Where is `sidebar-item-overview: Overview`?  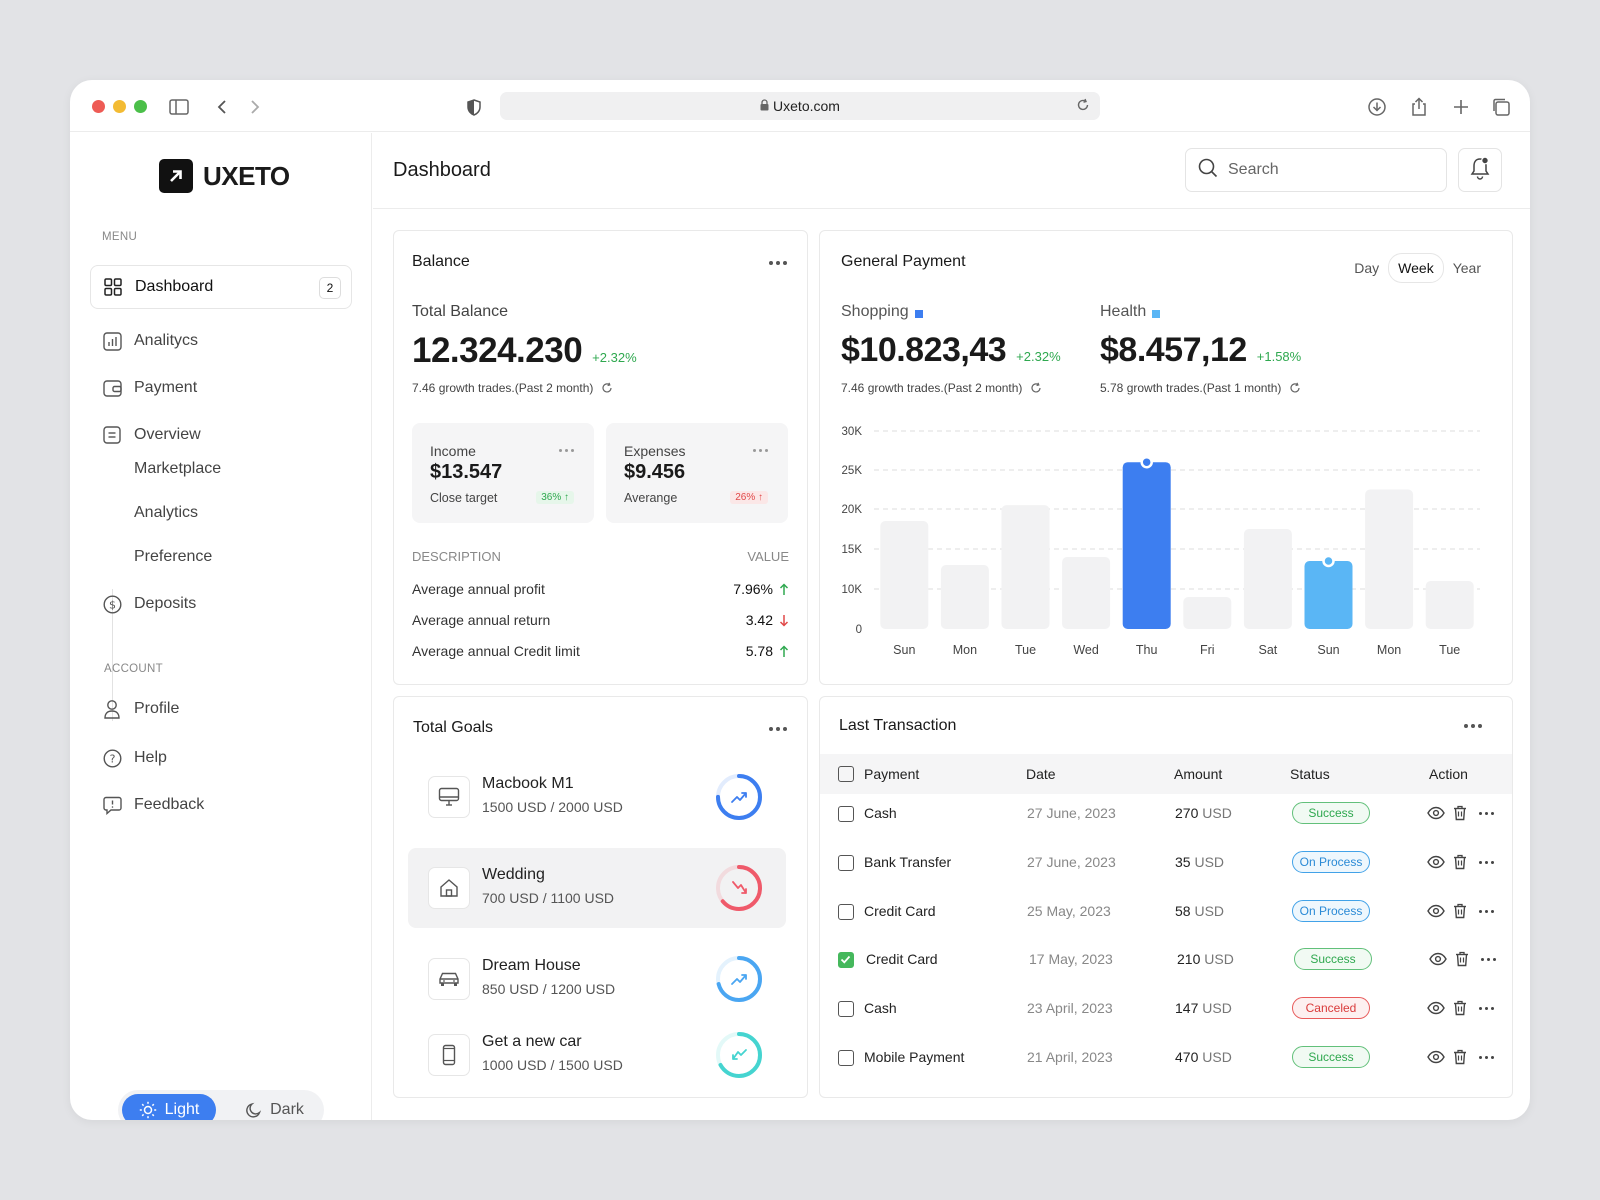 sidebar-item-overview: Overview is located at coordinates (221, 435).